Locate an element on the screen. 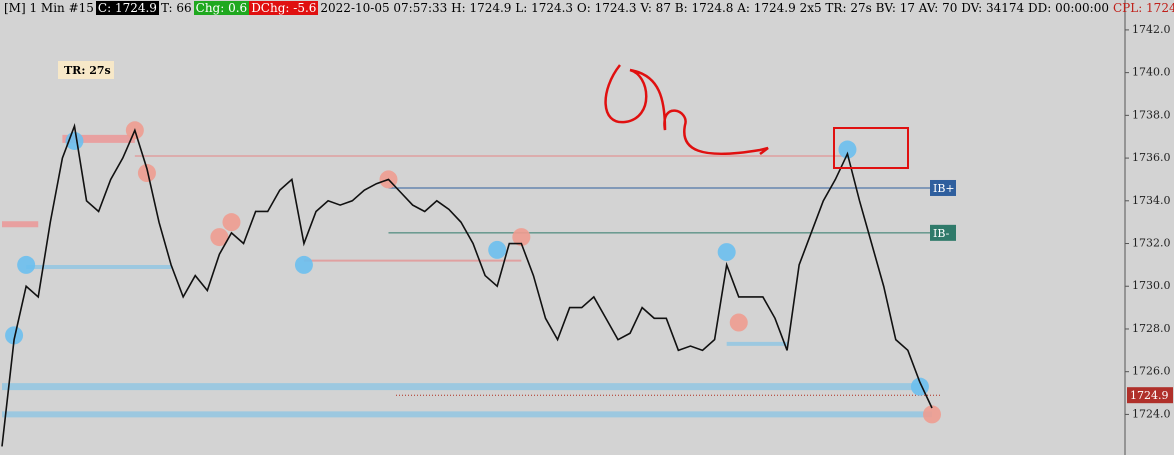  y-tick-label: 1742.0 is located at coordinates (1151, 29).